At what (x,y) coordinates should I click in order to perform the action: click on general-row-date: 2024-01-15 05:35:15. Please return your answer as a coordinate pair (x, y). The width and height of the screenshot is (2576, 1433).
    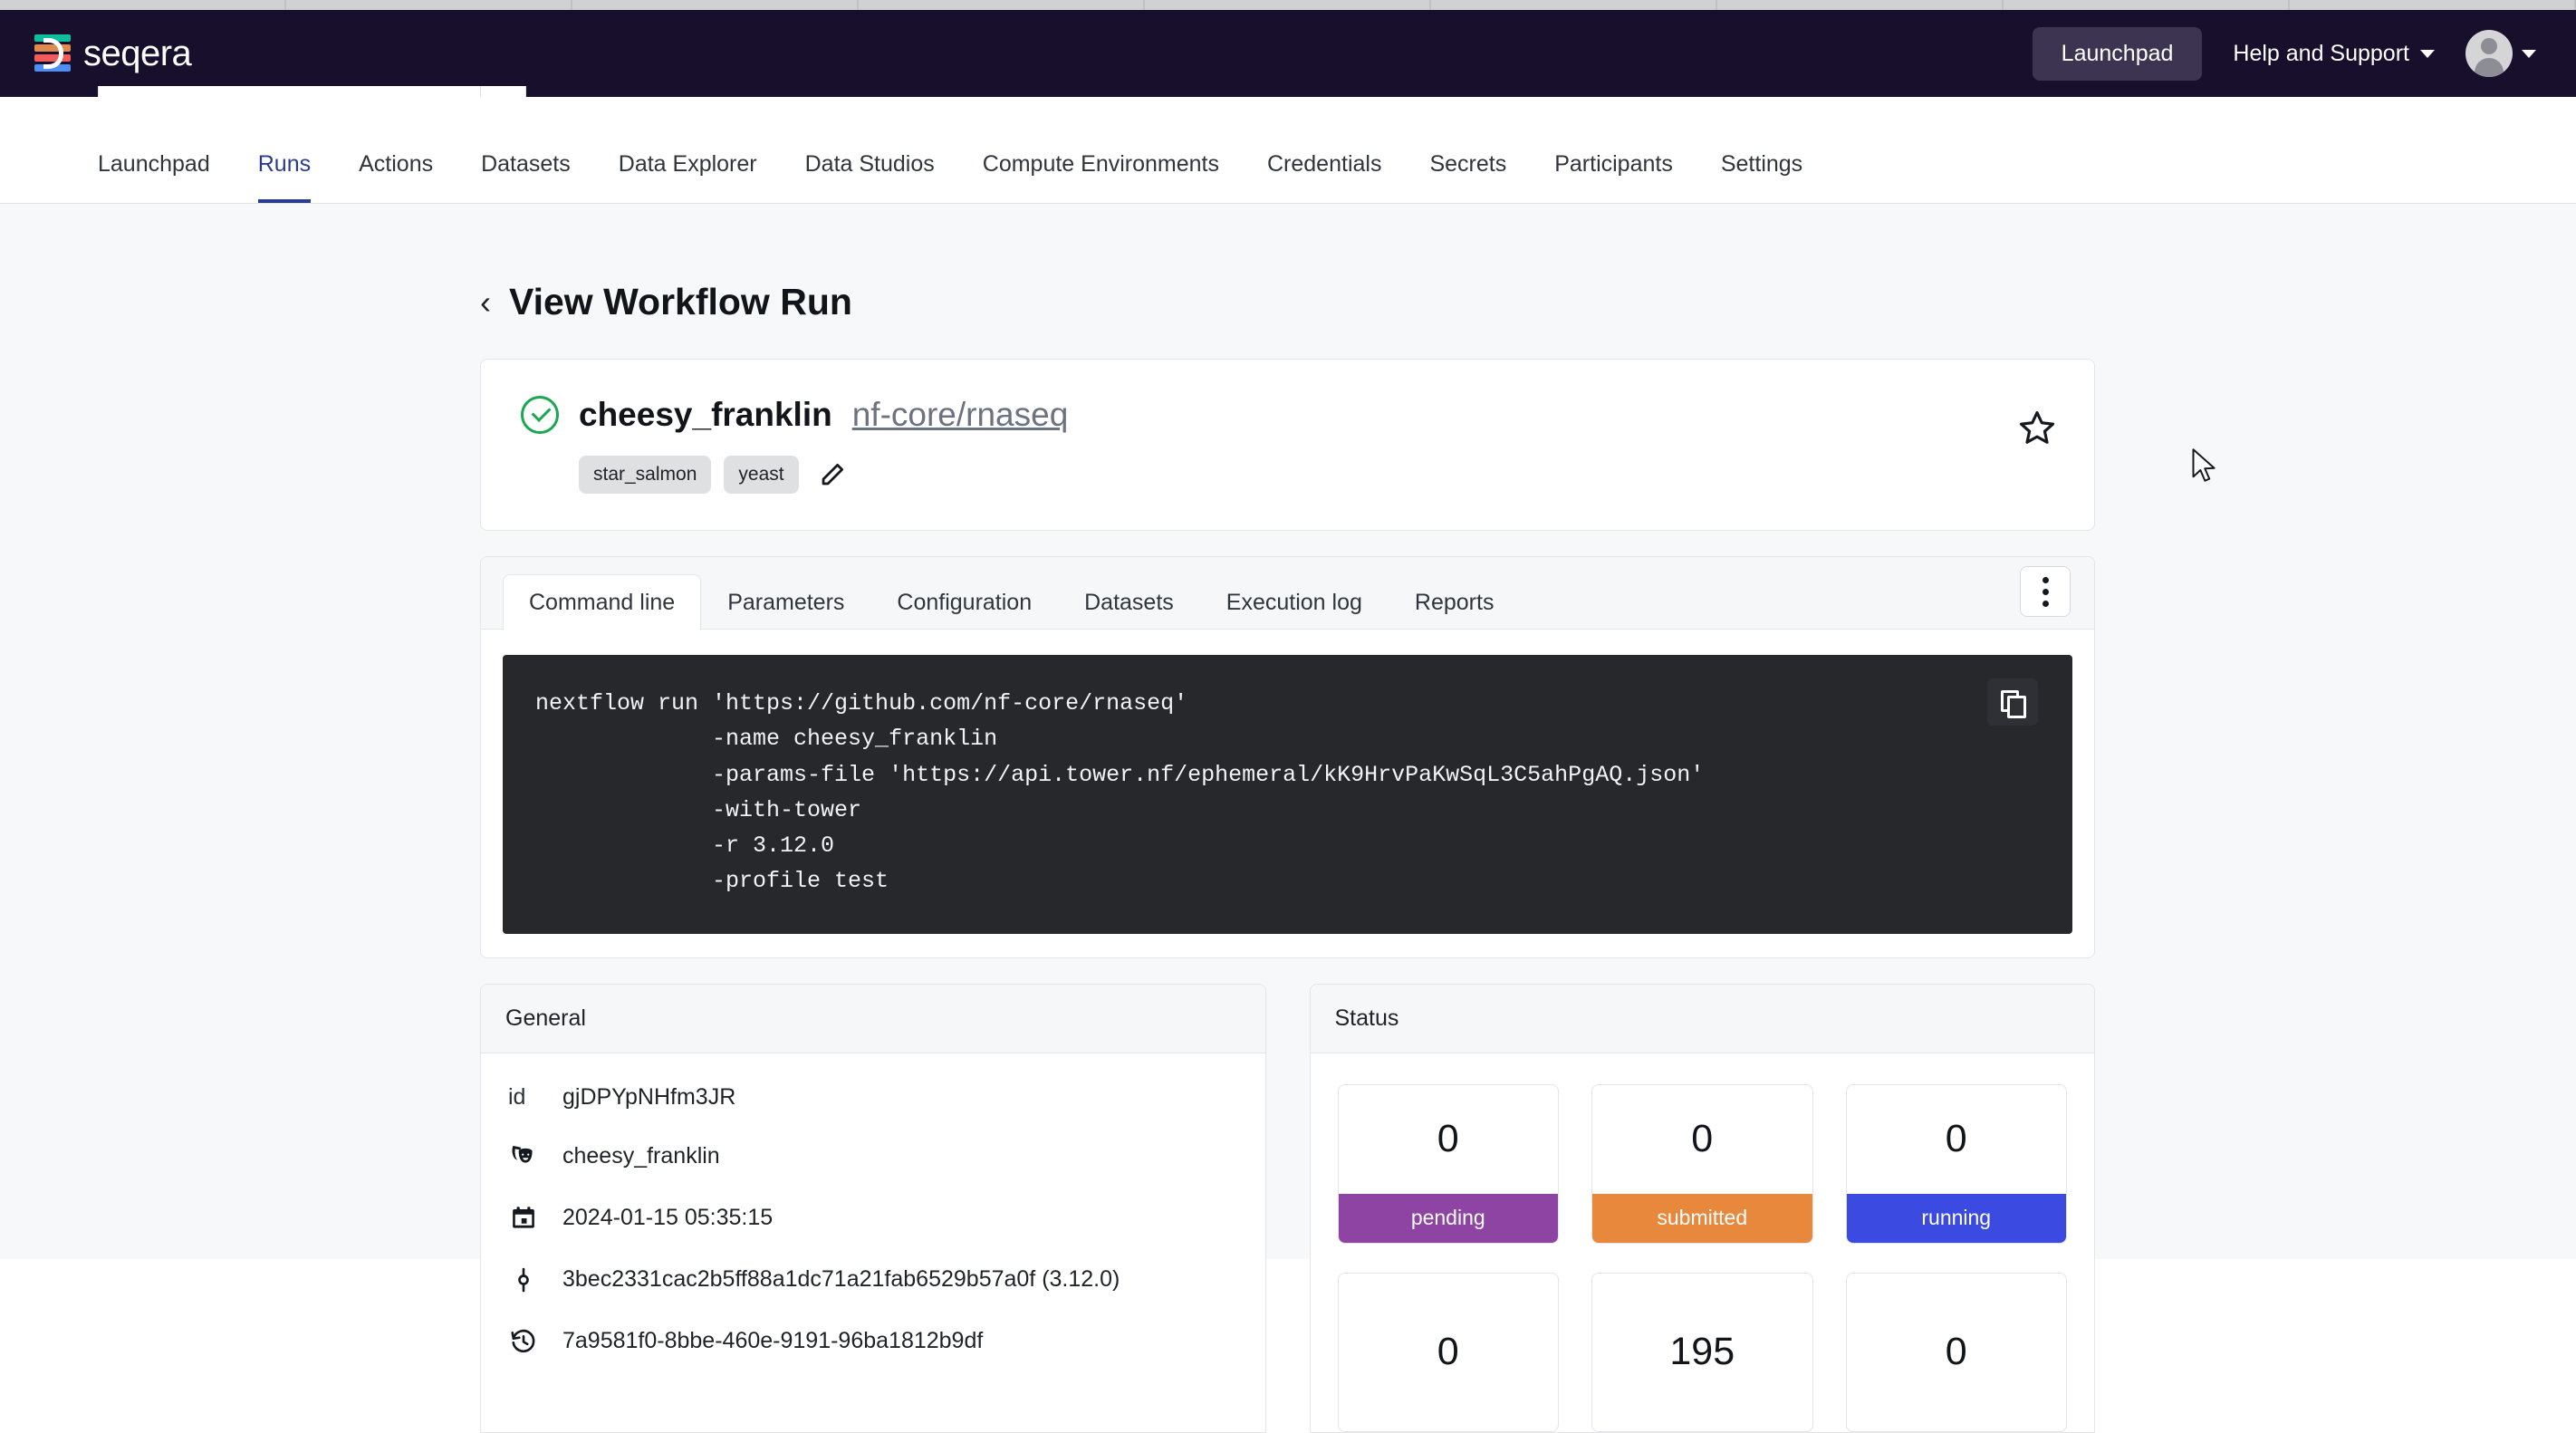
    Looking at the image, I should click on (873, 1218).